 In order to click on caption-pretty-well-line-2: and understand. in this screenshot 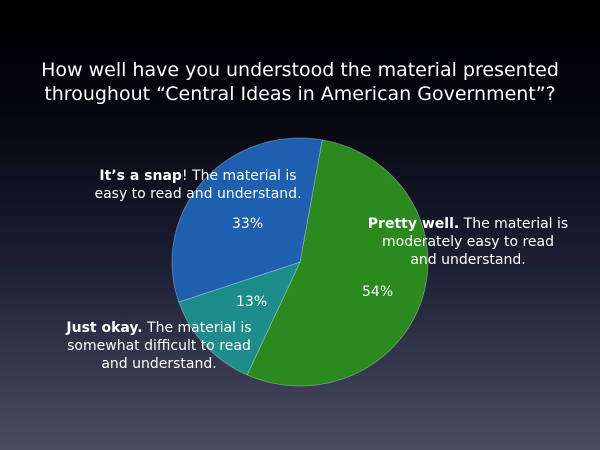, I will do `click(468, 260)`.